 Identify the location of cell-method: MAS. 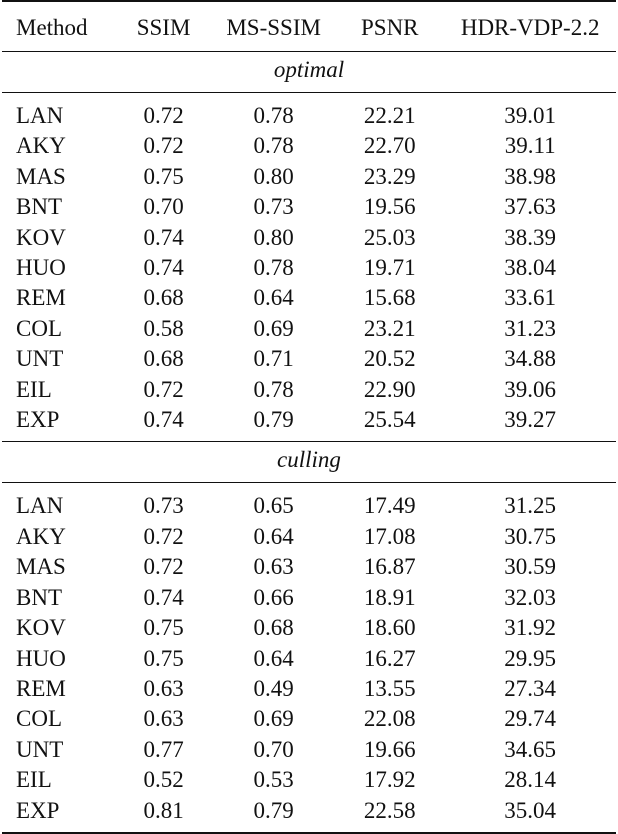
(41, 176).